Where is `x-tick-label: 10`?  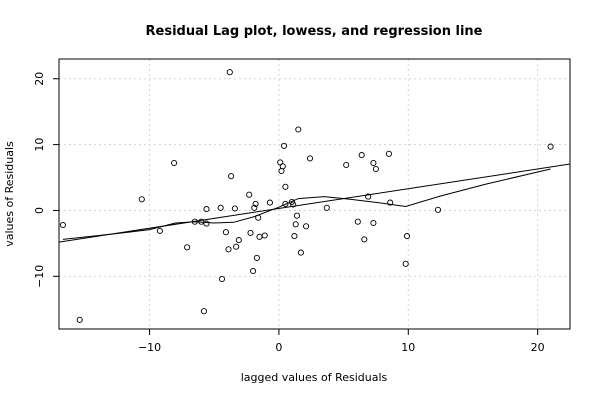
x-tick-label: 10 is located at coordinates (408, 347).